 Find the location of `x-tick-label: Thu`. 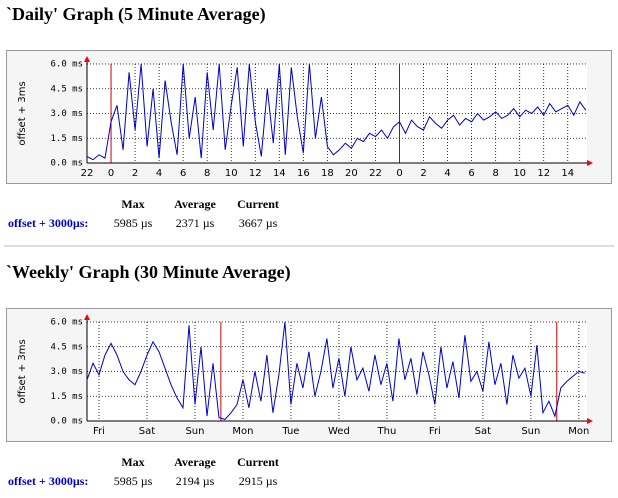

x-tick-label: Thu is located at coordinates (387, 431).